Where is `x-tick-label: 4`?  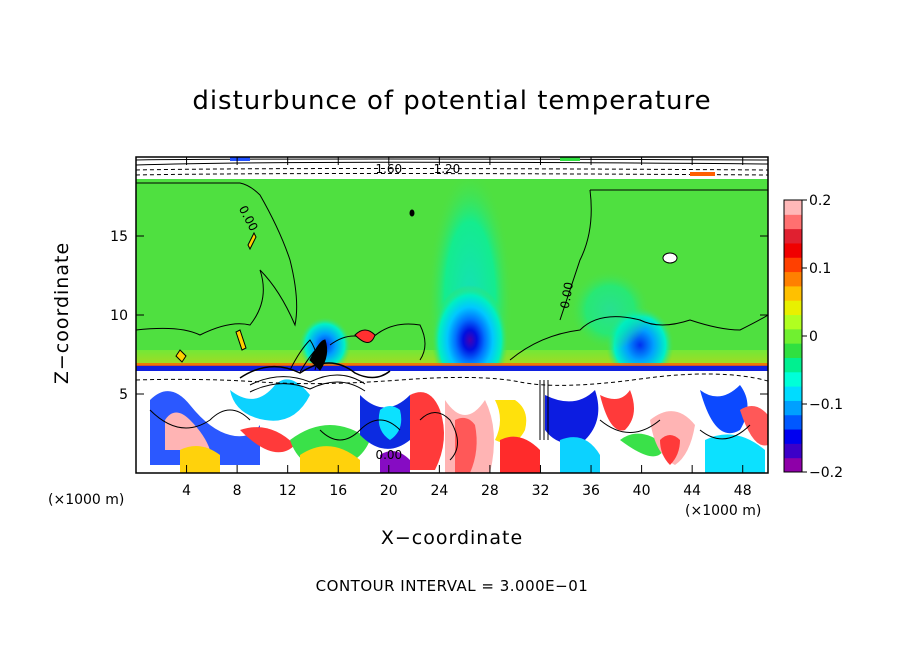
x-tick-label: 4 is located at coordinates (186, 491).